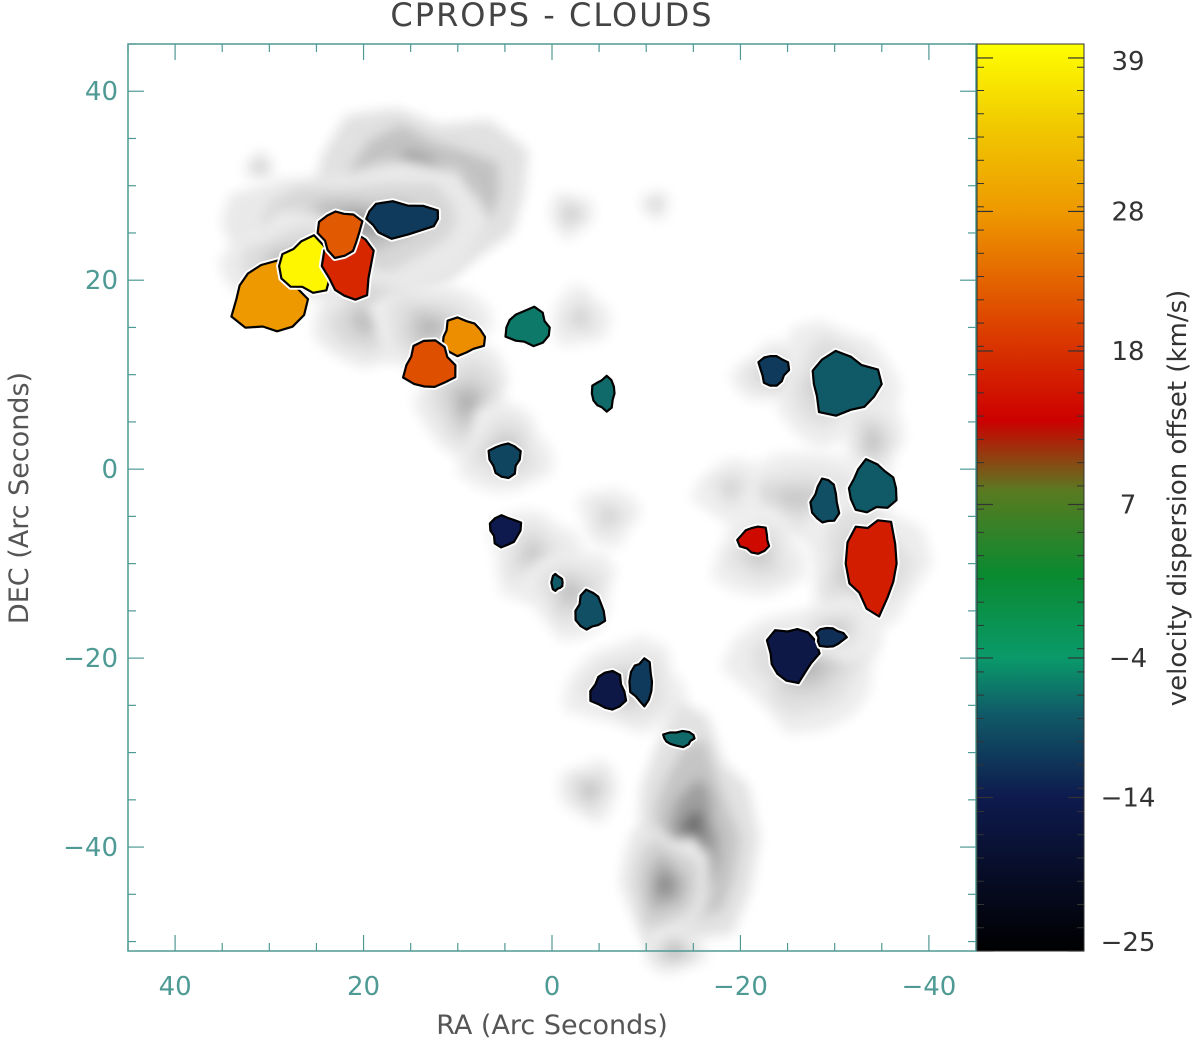 This screenshot has height=1048, width=1200. What do you see at coordinates (1128, 799) in the screenshot?
I see `colorbar-tick-label: −14` at bounding box center [1128, 799].